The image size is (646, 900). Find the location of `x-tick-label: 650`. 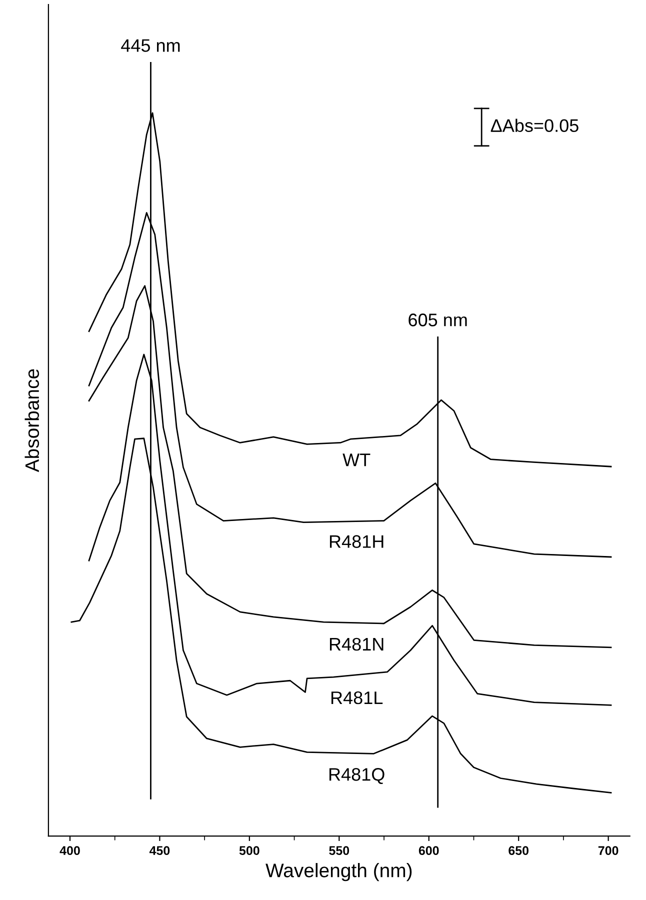

x-tick-label: 650 is located at coordinates (518, 851).